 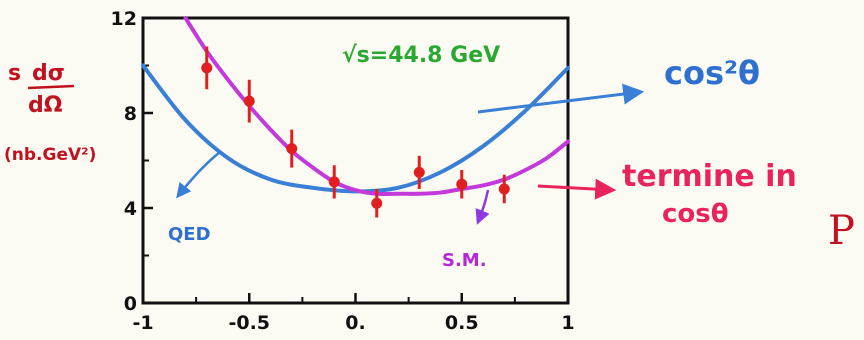 I want to click on x-tick-label: -1, so click(x=142, y=323).